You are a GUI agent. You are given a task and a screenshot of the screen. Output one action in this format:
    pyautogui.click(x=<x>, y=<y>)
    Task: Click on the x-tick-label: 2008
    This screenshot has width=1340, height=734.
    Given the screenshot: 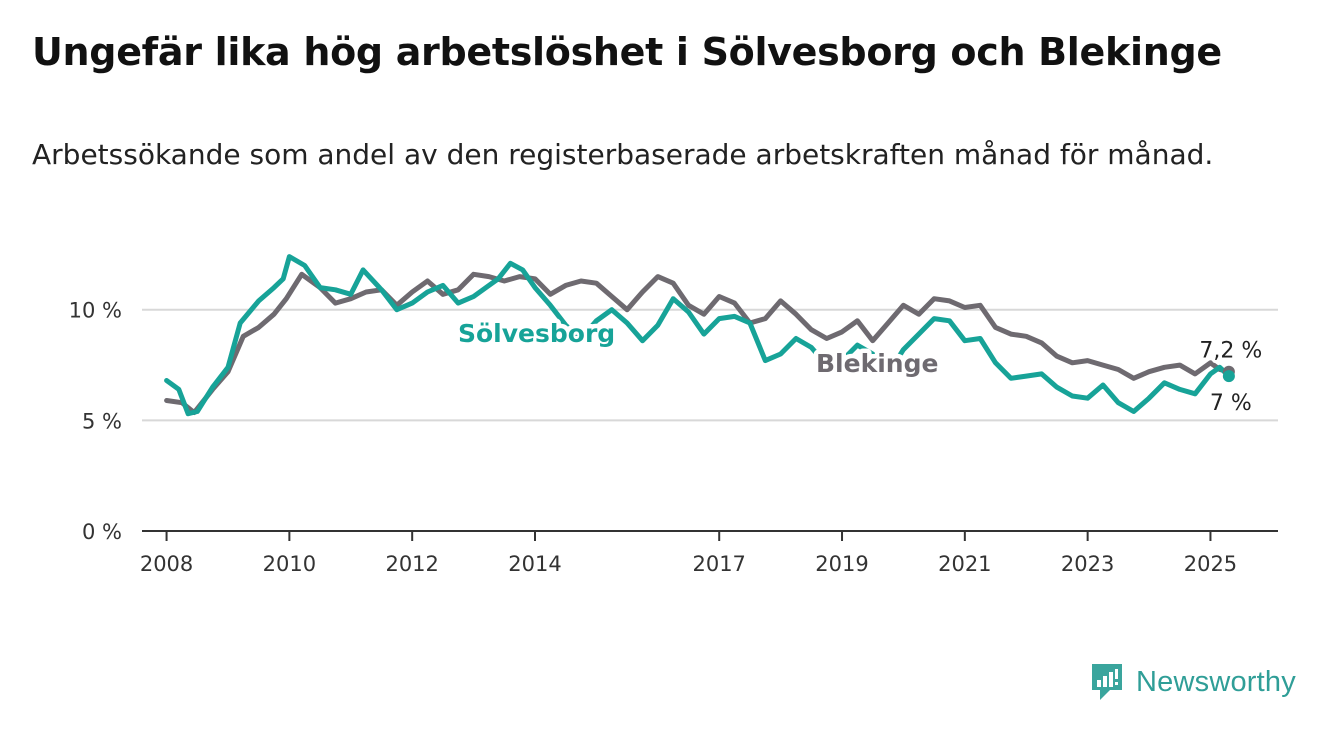 What is the action you would take?
    pyautogui.click(x=166, y=564)
    